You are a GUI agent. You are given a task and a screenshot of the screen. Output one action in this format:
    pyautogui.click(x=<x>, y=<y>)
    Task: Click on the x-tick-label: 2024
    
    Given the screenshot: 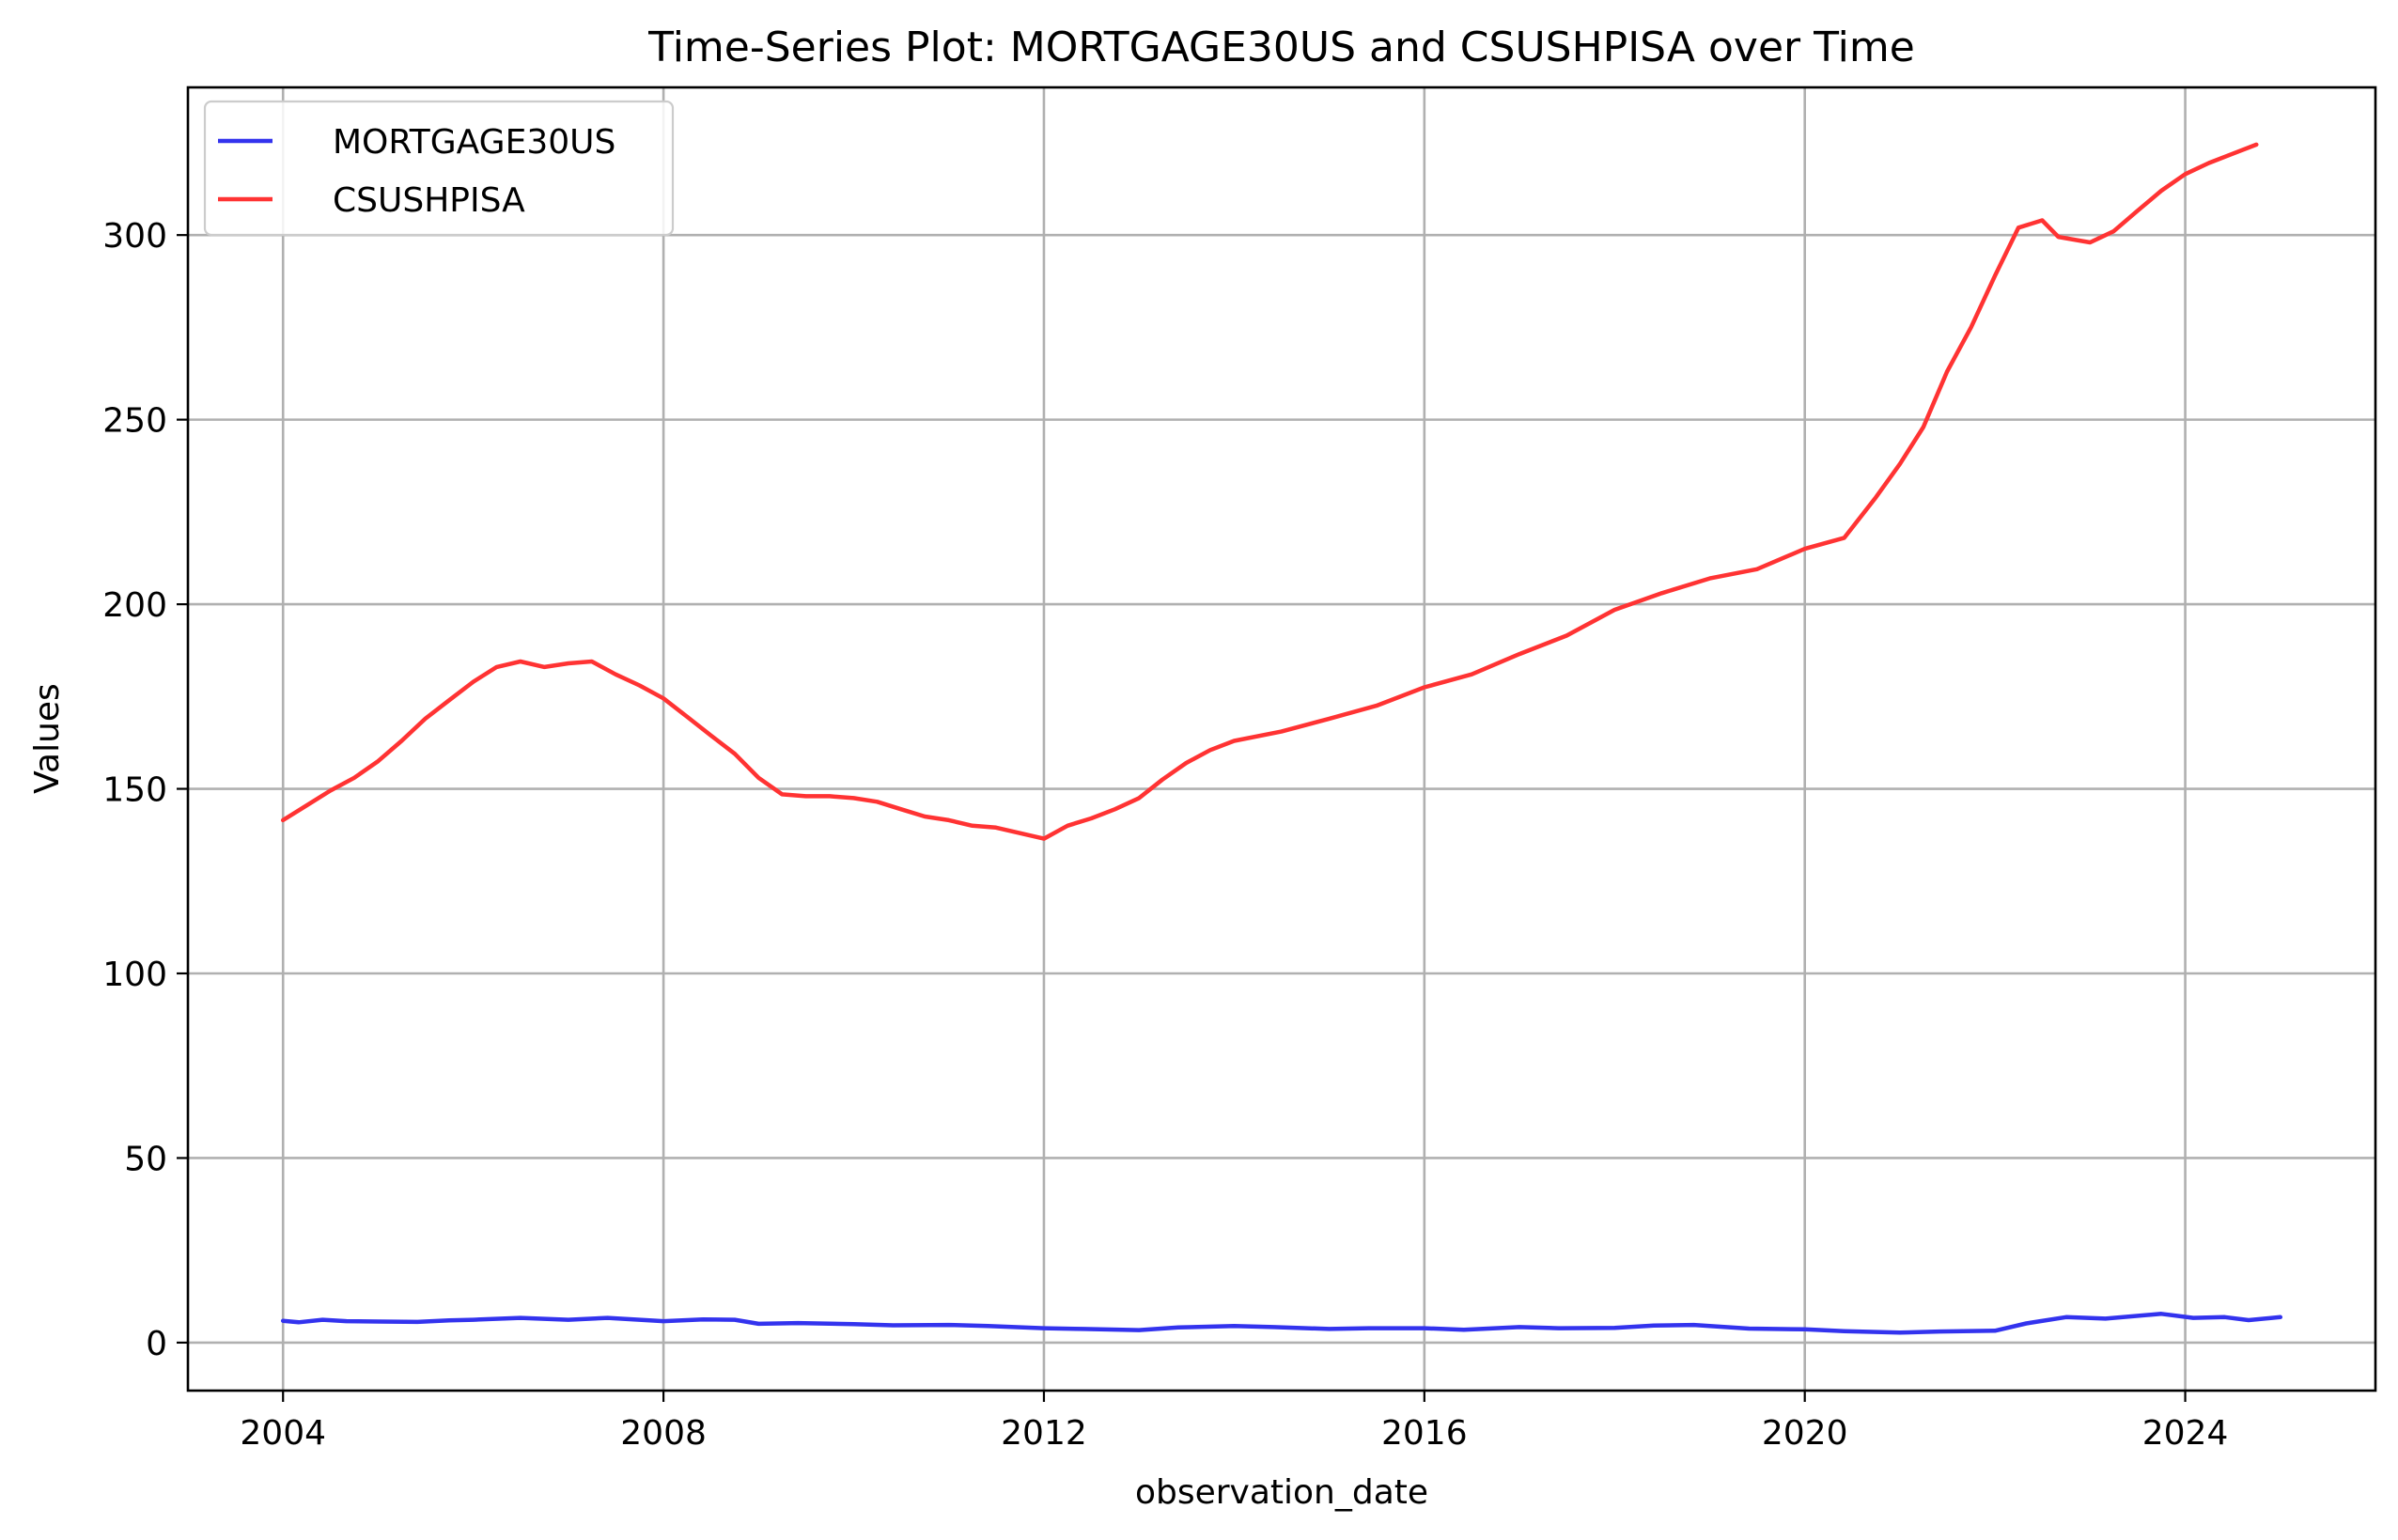 What is the action you would take?
    pyautogui.click(x=2186, y=1433)
    